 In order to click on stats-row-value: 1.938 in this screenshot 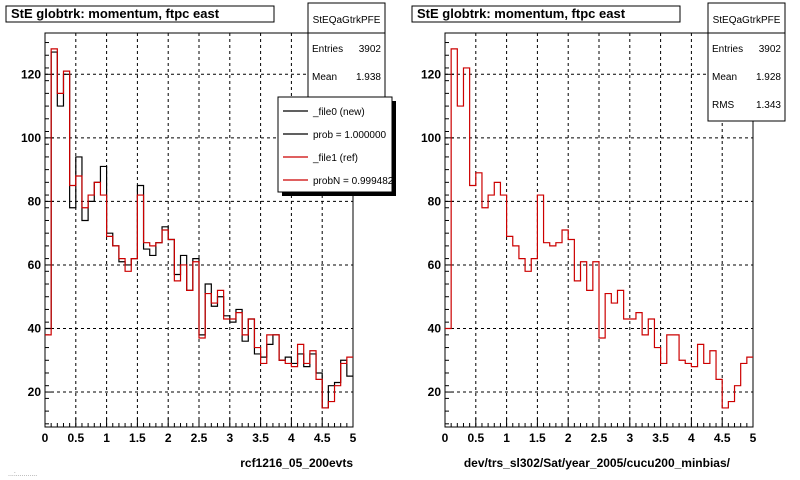, I will do `click(368, 77)`.